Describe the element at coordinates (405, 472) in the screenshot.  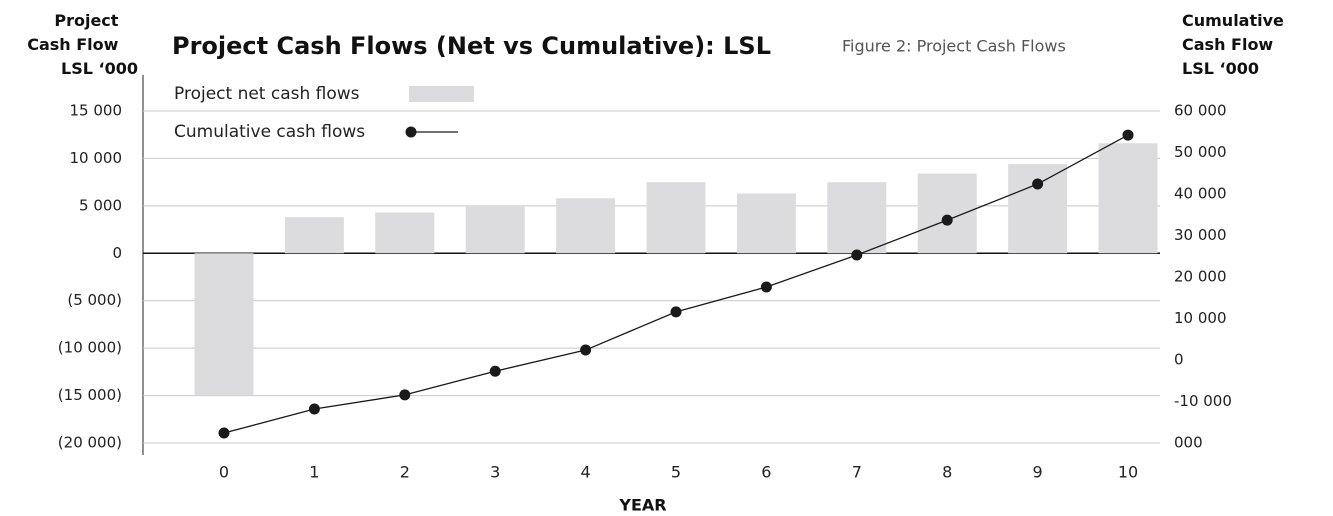
I see `x-tick-label: 2` at that location.